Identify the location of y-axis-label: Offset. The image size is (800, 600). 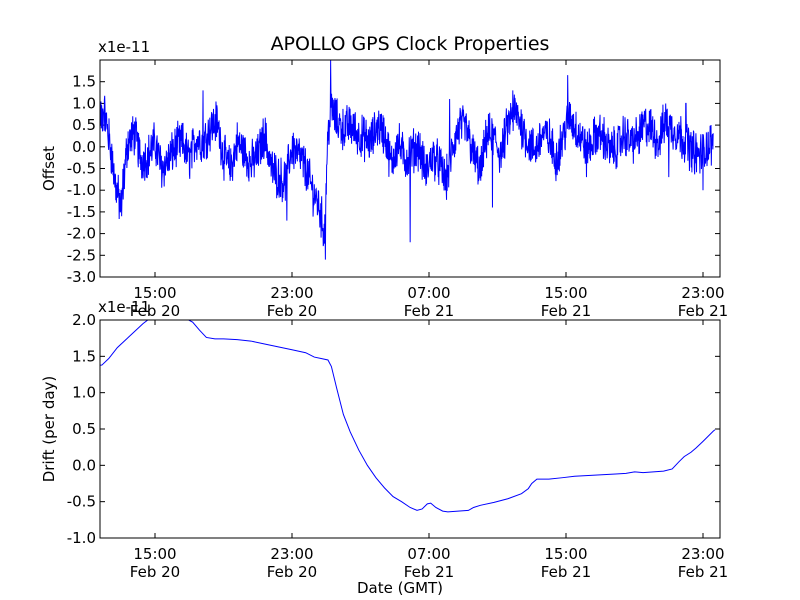
(49, 168).